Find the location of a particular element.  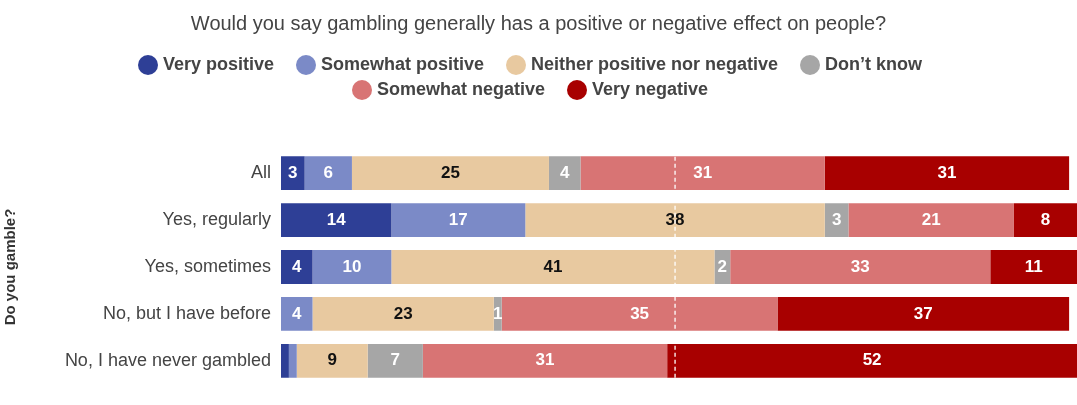

legend-label: Somewhat negative is located at coordinates (460, 89).